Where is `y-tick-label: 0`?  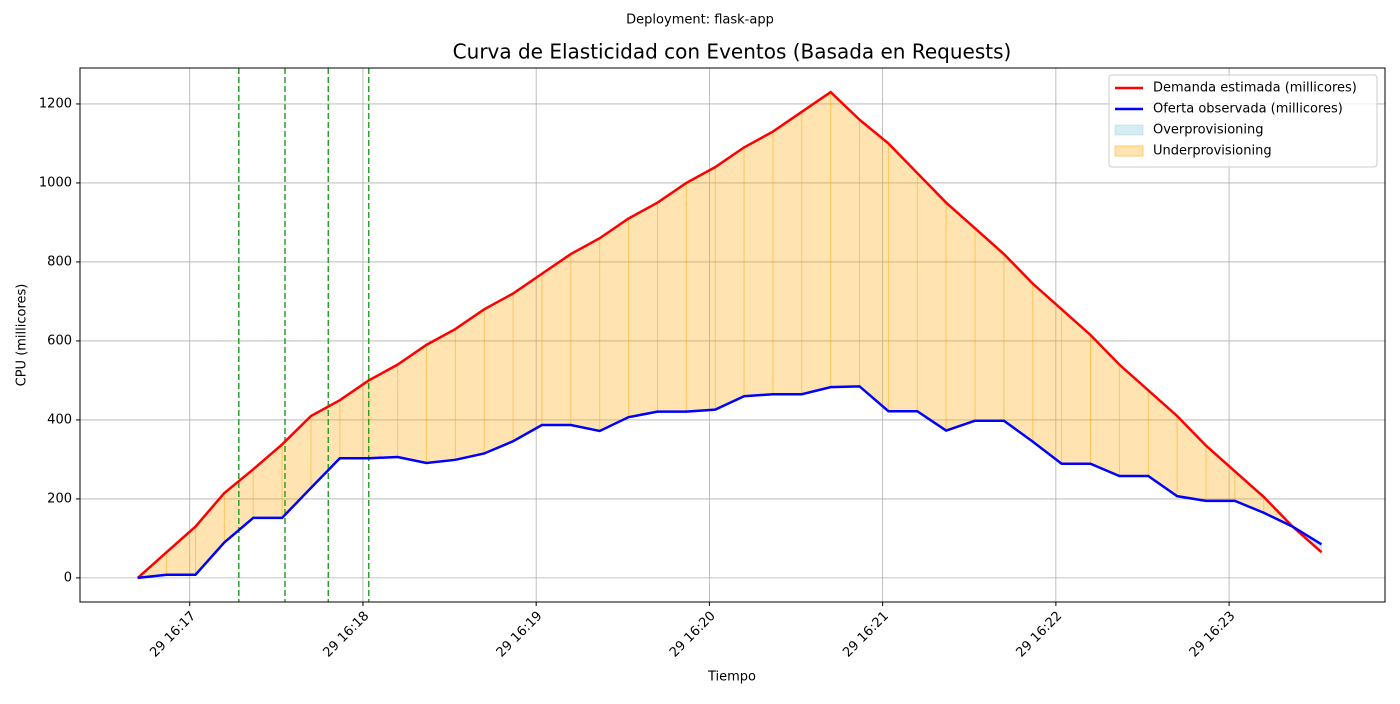
y-tick-label: 0 is located at coordinates (68, 577).